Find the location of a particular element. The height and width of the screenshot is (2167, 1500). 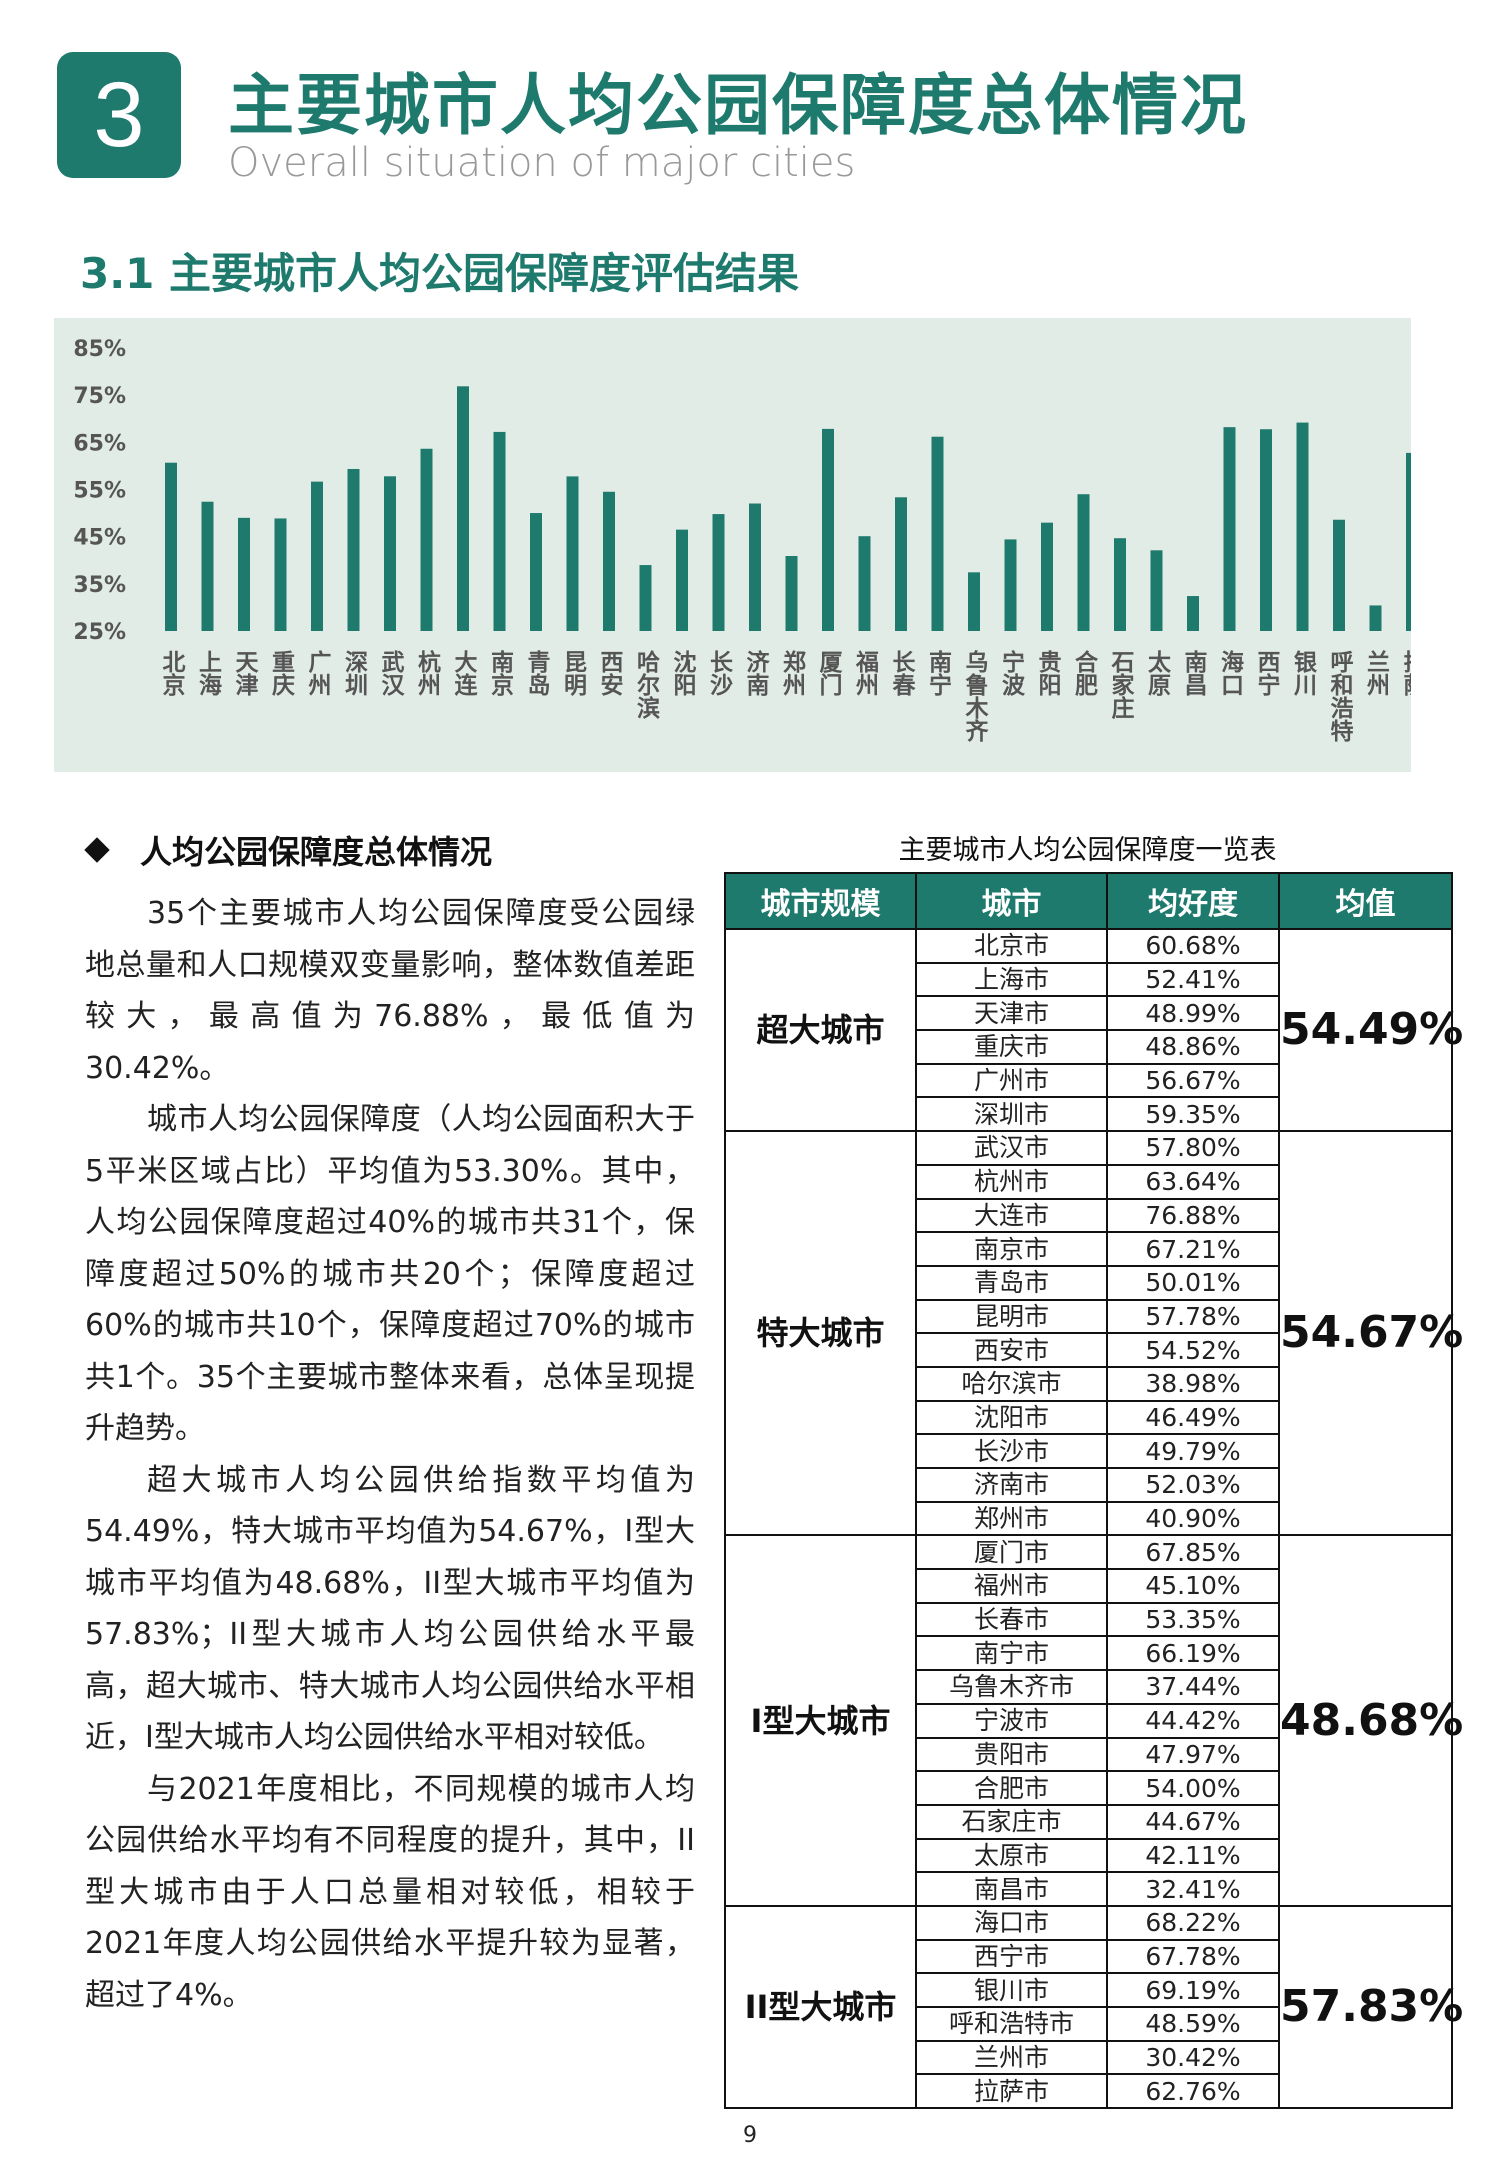

city-cell: 北京市 is located at coordinates (1011, 946).